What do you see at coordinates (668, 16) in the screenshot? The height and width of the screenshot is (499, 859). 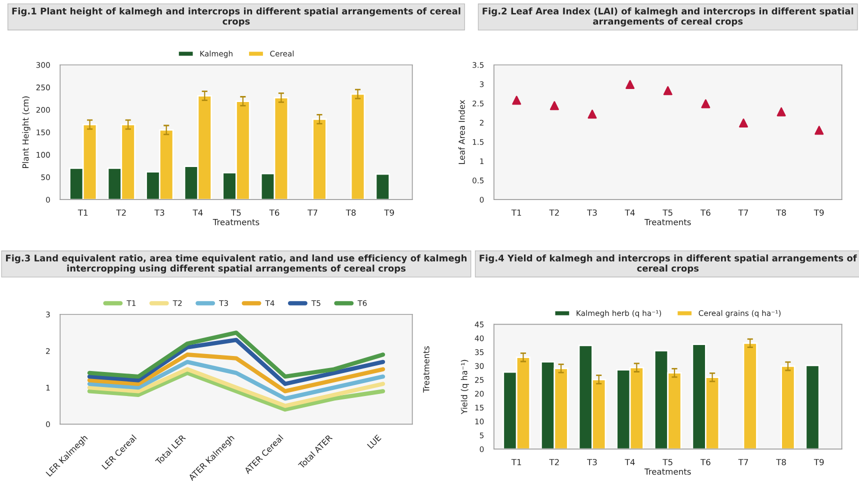 I see `chart-title: Fig.2 Leaf Area Index (LAI) of kalmegh and intercrops in different spatial arrangements of cereal crops` at bounding box center [668, 16].